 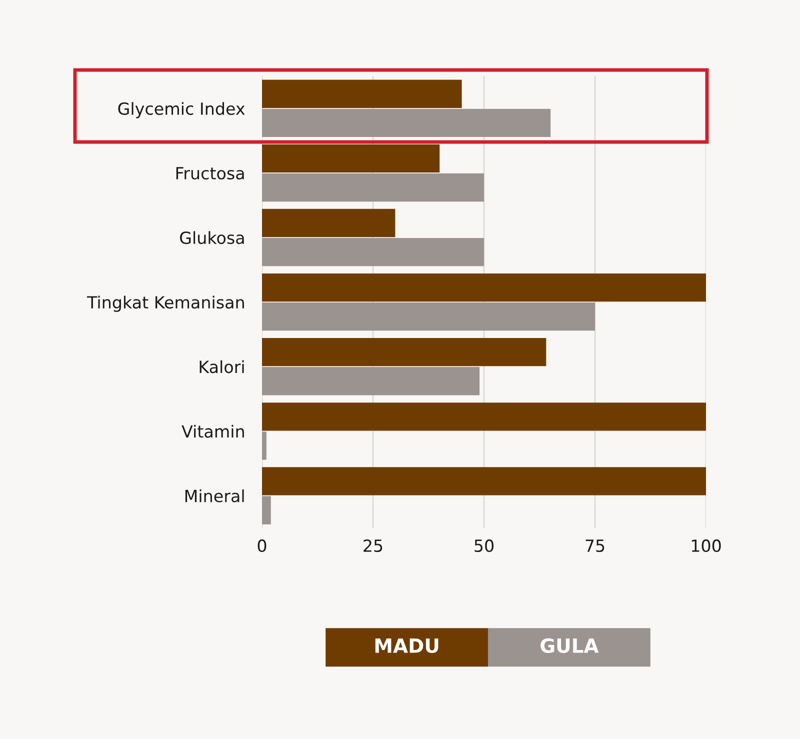 What do you see at coordinates (181, 110) in the screenshot?
I see `y-tick-label: Glycemic Index` at bounding box center [181, 110].